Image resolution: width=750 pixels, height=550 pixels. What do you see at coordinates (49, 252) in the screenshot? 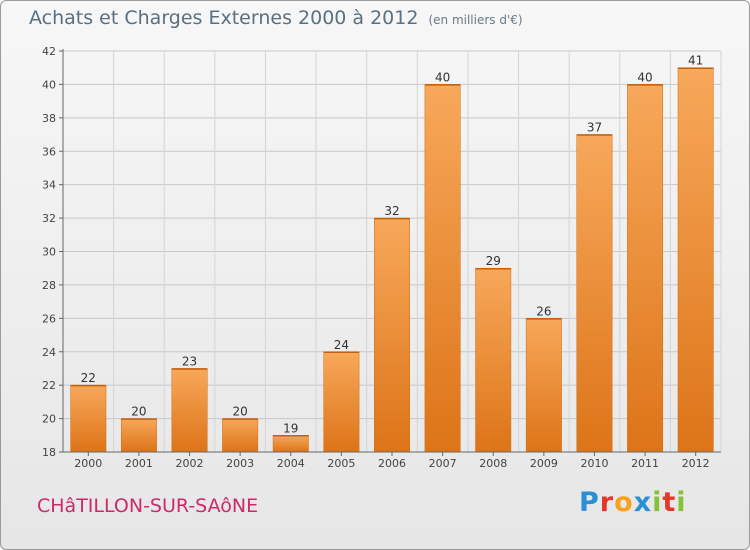
I see `y-tick-label: 30` at bounding box center [49, 252].